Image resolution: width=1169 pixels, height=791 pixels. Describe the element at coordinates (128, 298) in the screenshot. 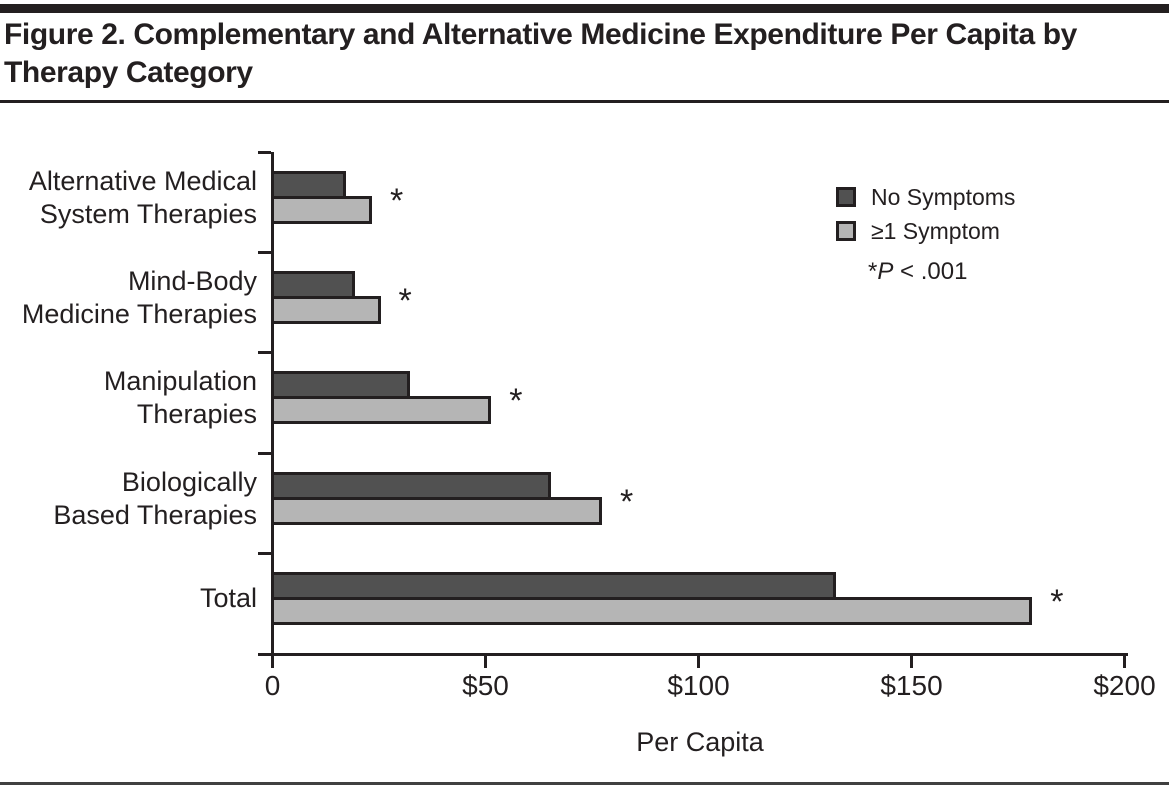

I see `category-label: Mind-Body Medicine Therapies` at that location.